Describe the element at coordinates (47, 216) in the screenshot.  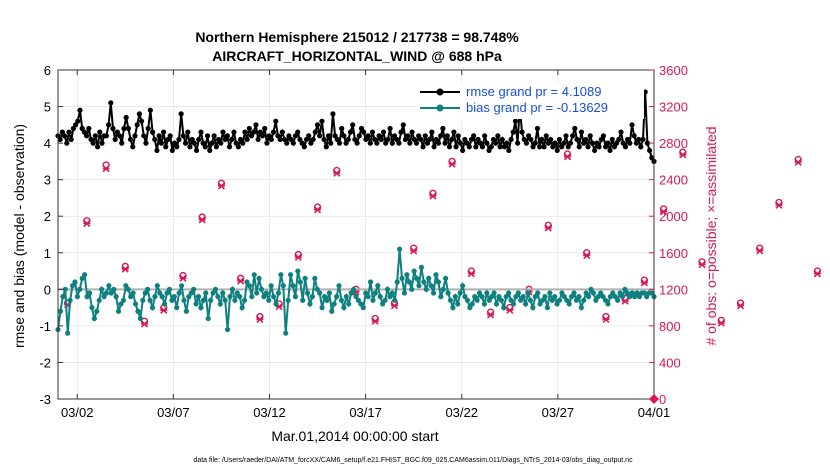
I see `y-tick-label: 2` at that location.